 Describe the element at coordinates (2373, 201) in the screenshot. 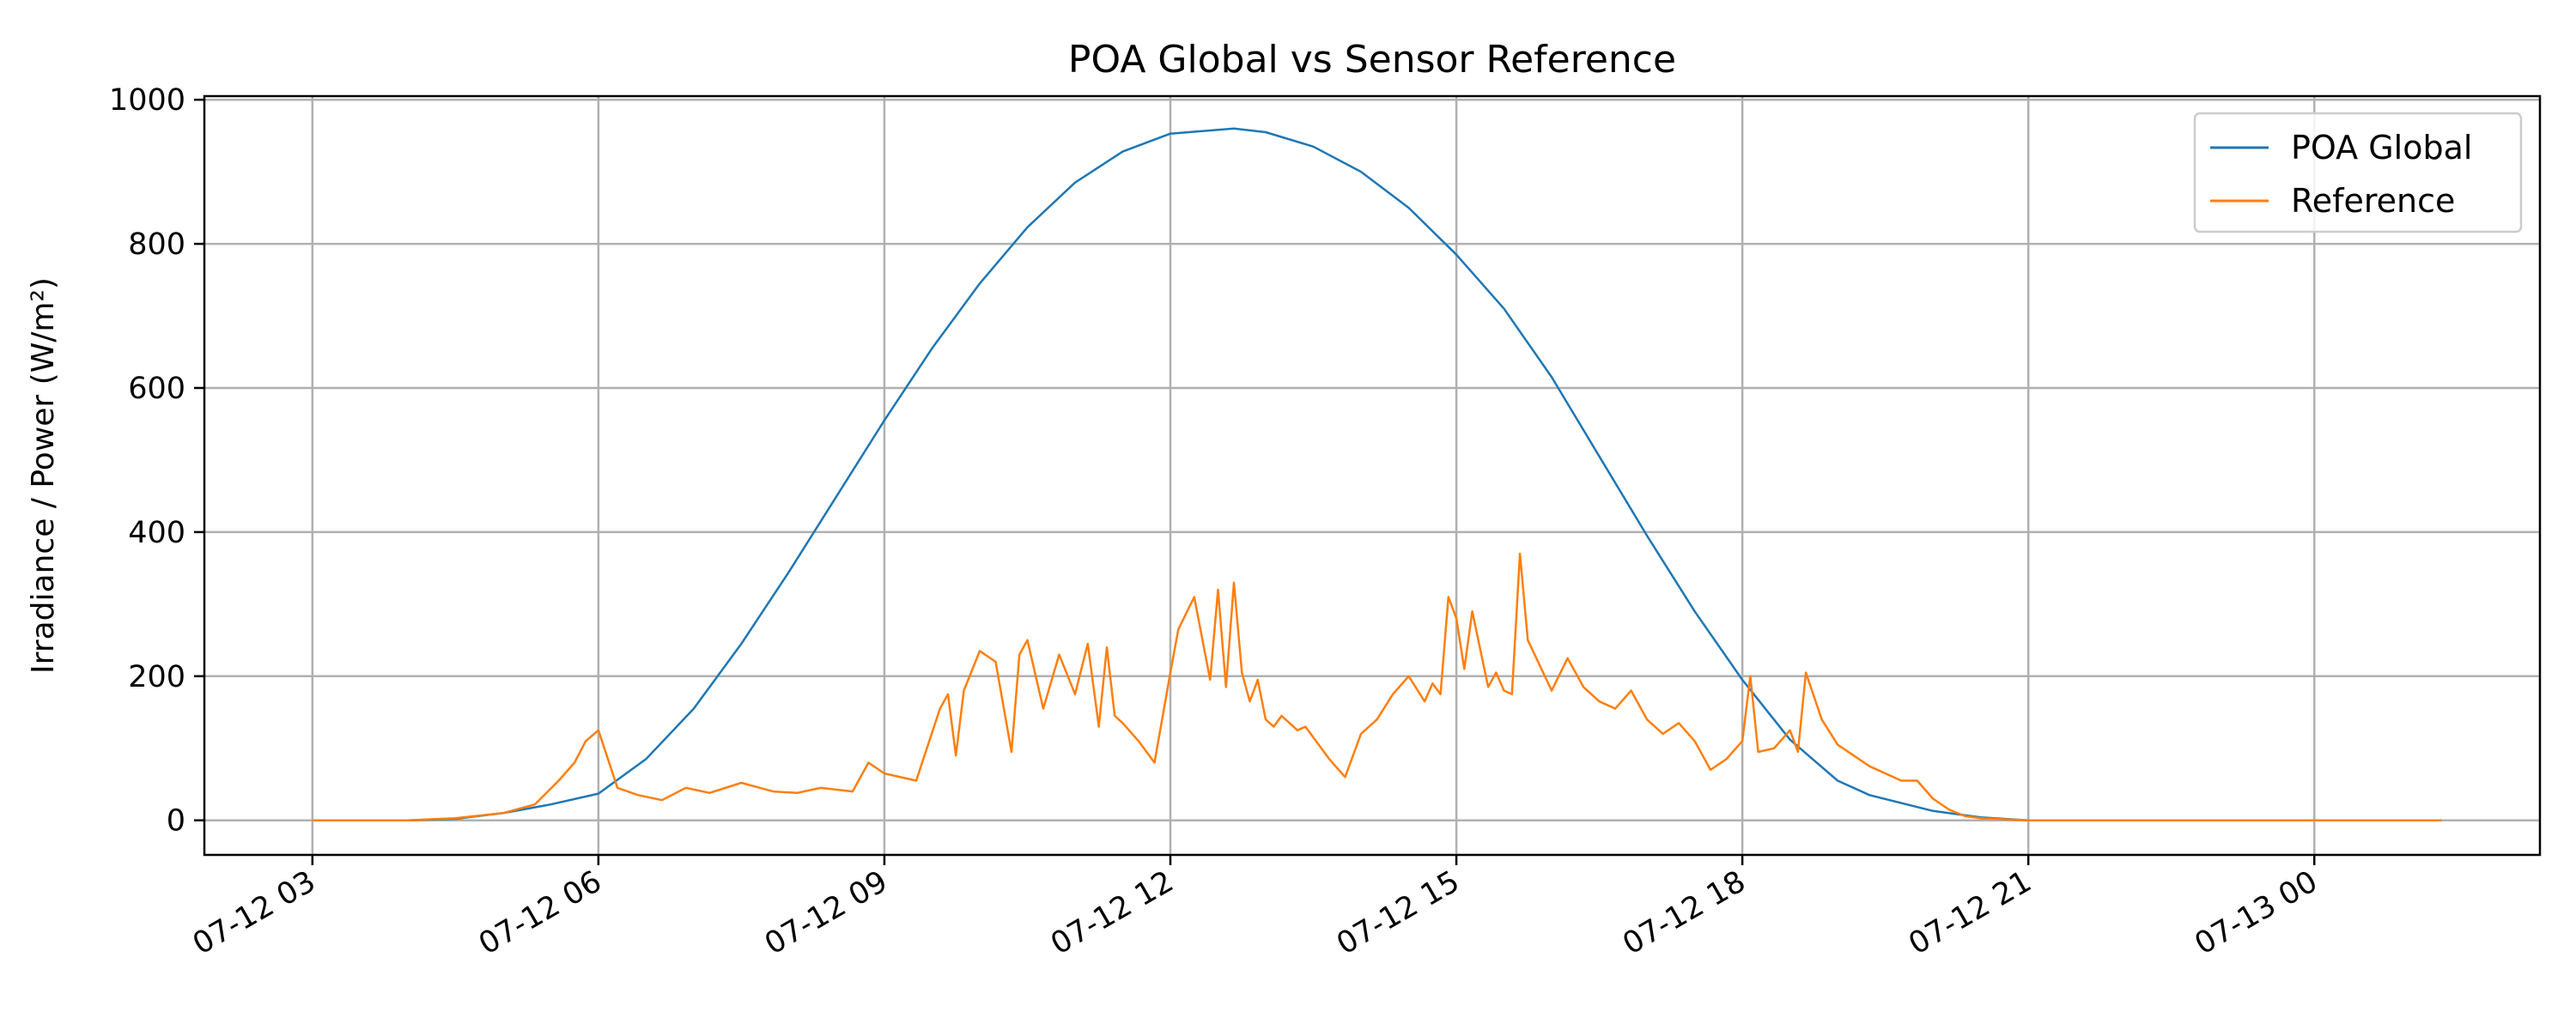

I see `legend-label: Reference` at that location.